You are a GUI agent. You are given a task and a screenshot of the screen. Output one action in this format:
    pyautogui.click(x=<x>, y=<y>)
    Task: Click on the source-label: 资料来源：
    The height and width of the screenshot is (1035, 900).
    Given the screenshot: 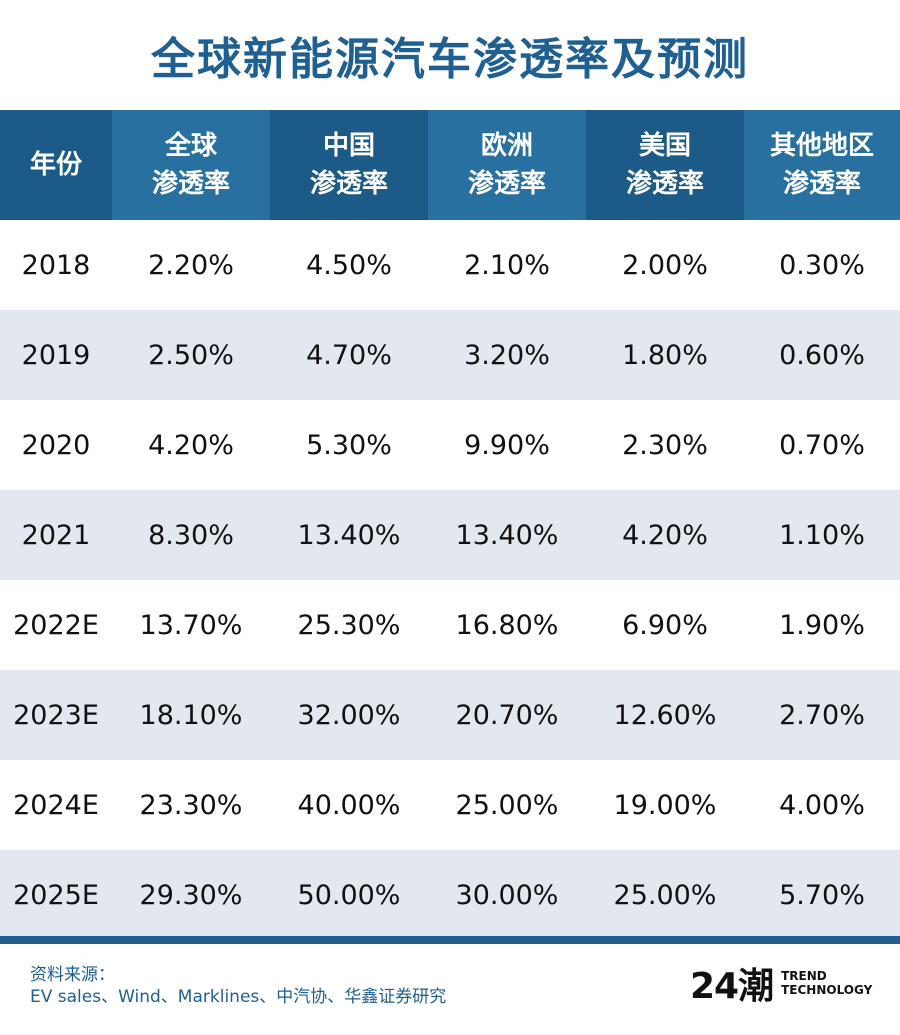 What is the action you would take?
    pyautogui.click(x=72, y=975)
    